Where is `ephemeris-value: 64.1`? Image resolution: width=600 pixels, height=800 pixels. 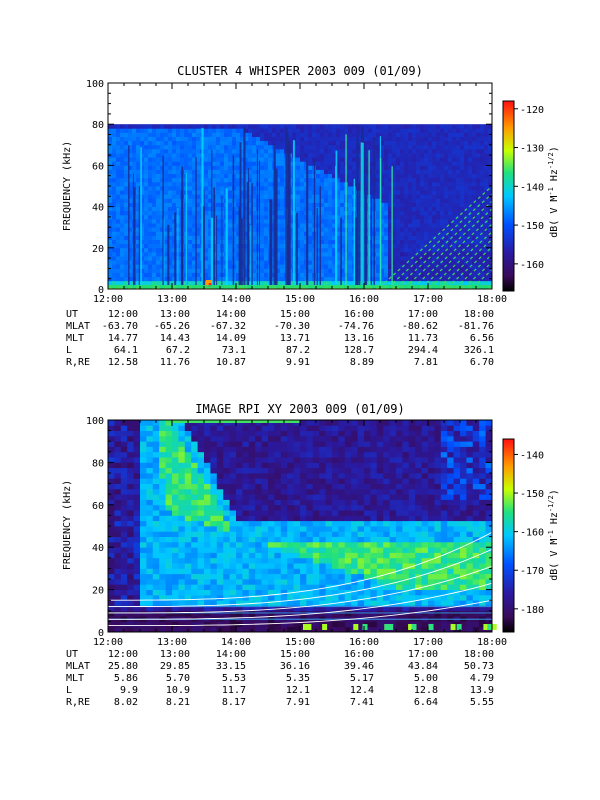 ephemeris-value: 64.1 is located at coordinates (126, 350).